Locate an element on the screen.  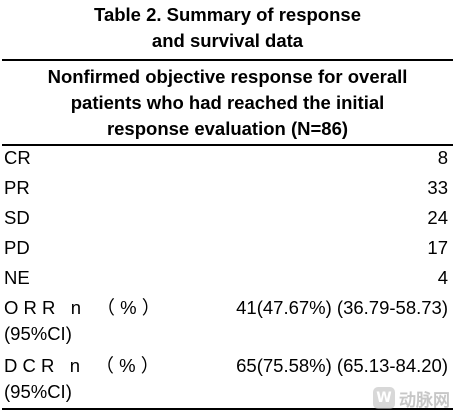
row-label: PD is located at coordinates (17, 247).